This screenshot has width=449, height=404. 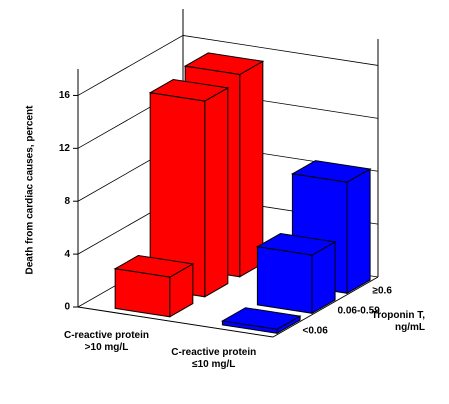 I want to click on grid-line, so click(x=228, y=65).